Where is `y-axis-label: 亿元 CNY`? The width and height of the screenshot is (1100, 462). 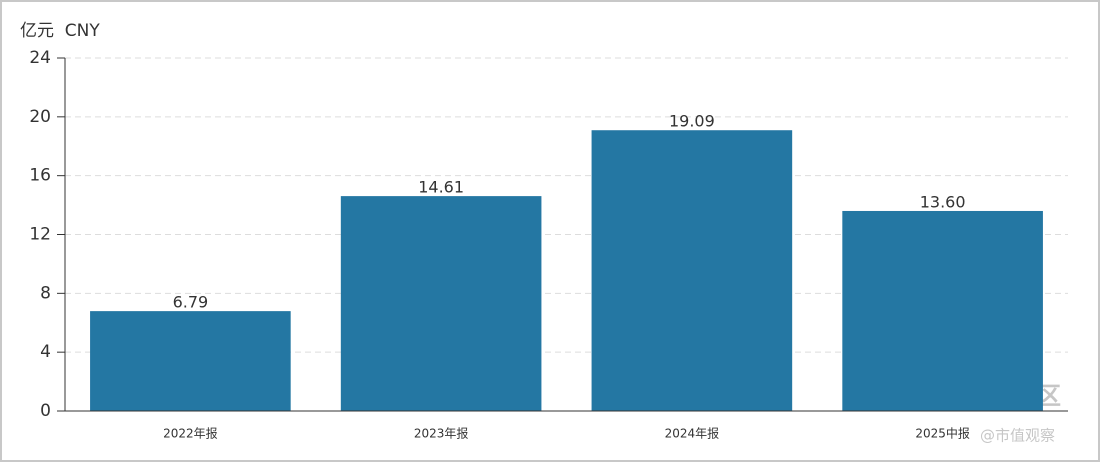 y-axis-label: 亿元 CNY is located at coordinates (60, 31).